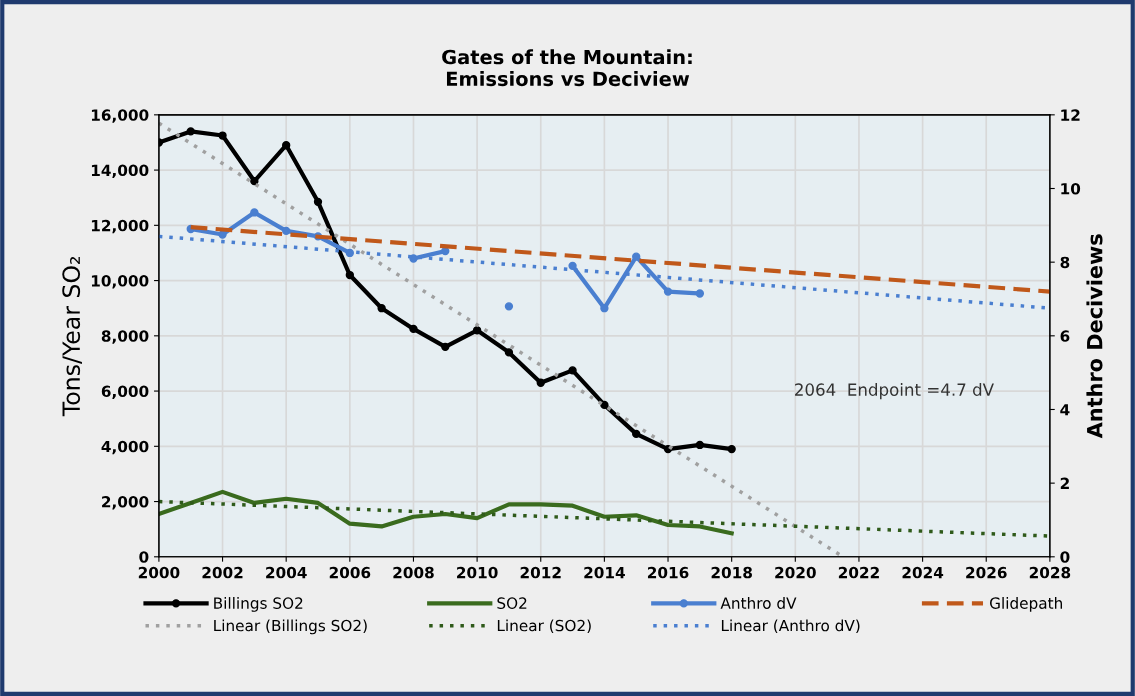 The width and height of the screenshot is (1135, 696). I want to click on legend-label: Billings SO2, so click(258, 604).